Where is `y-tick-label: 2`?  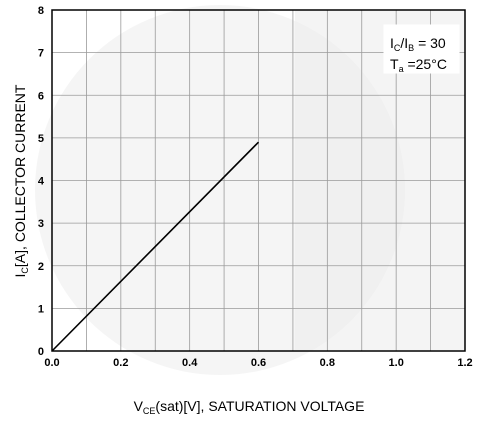
y-tick-label: 2 is located at coordinates (41, 267).